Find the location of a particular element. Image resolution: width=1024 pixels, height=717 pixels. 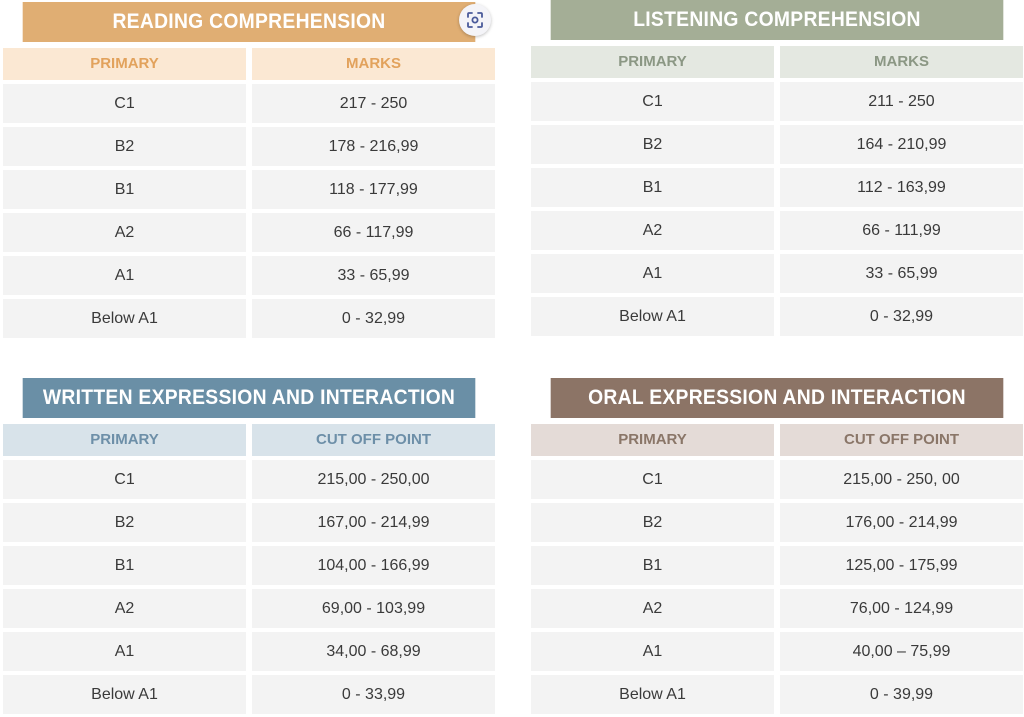

range-cell: 217 - 250 is located at coordinates (373, 103).